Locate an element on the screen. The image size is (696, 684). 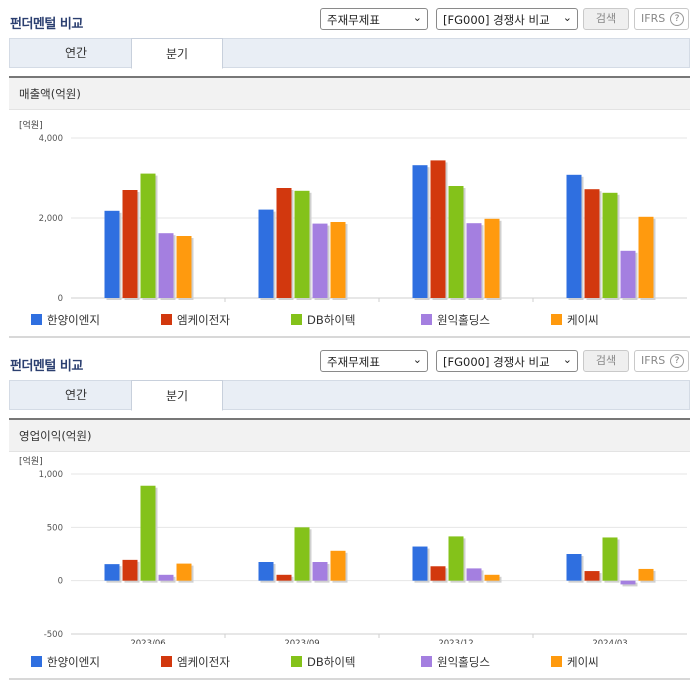
y-tick-label: 1,000 is located at coordinates (51, 475).